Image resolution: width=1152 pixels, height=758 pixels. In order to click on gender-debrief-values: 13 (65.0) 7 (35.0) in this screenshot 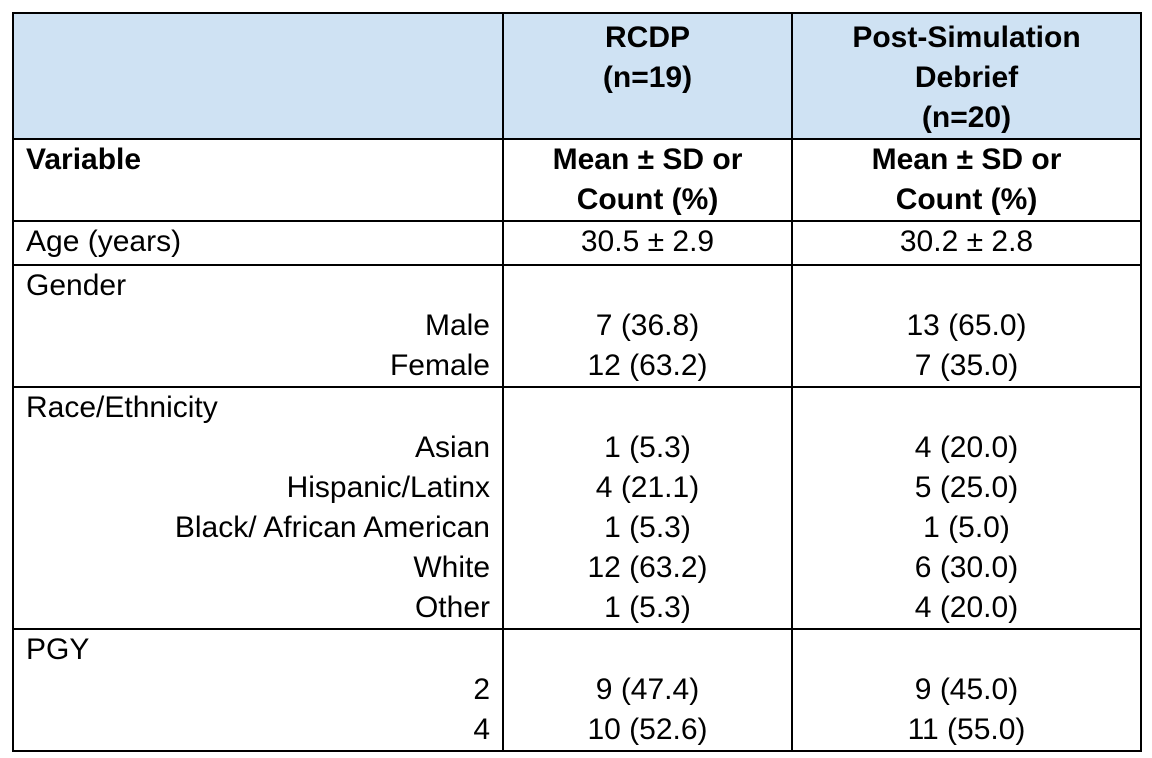, I will do `click(966, 326)`.